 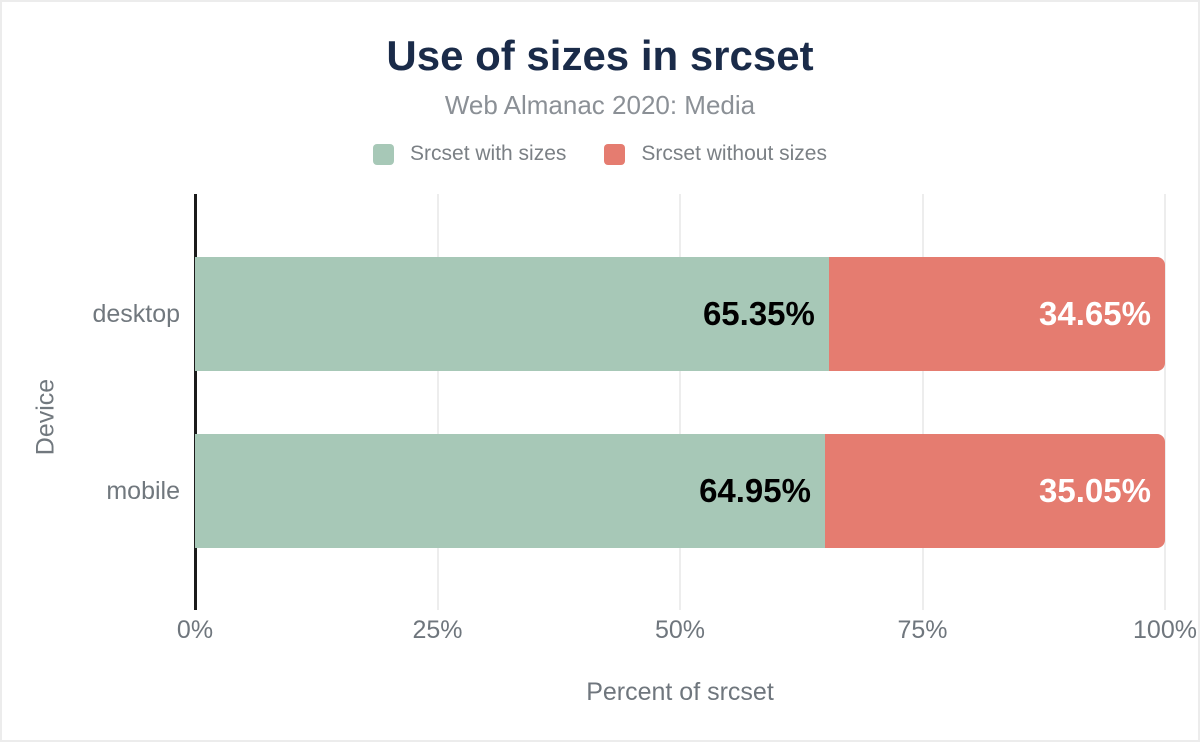 I want to click on x-axis-title: Percent of srcset, so click(x=680, y=692).